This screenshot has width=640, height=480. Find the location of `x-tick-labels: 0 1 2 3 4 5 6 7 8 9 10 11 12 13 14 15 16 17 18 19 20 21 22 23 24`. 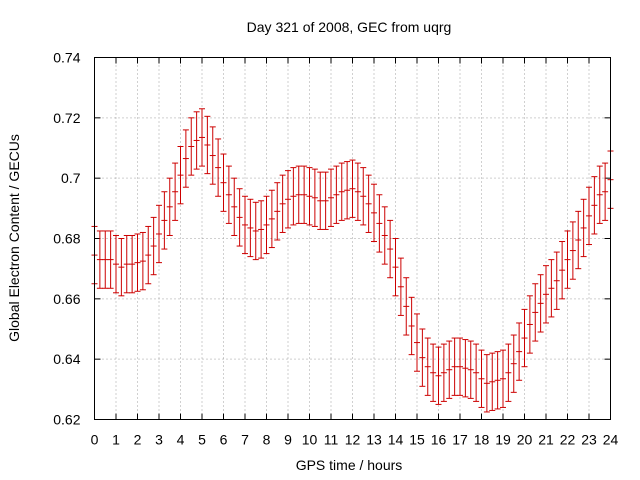

x-tick-labels: 0 1 2 3 4 5 6 7 8 9 10 11 12 13 14 15 16 17 18 19 20 21 22 23 24 is located at coordinates (355, 440).